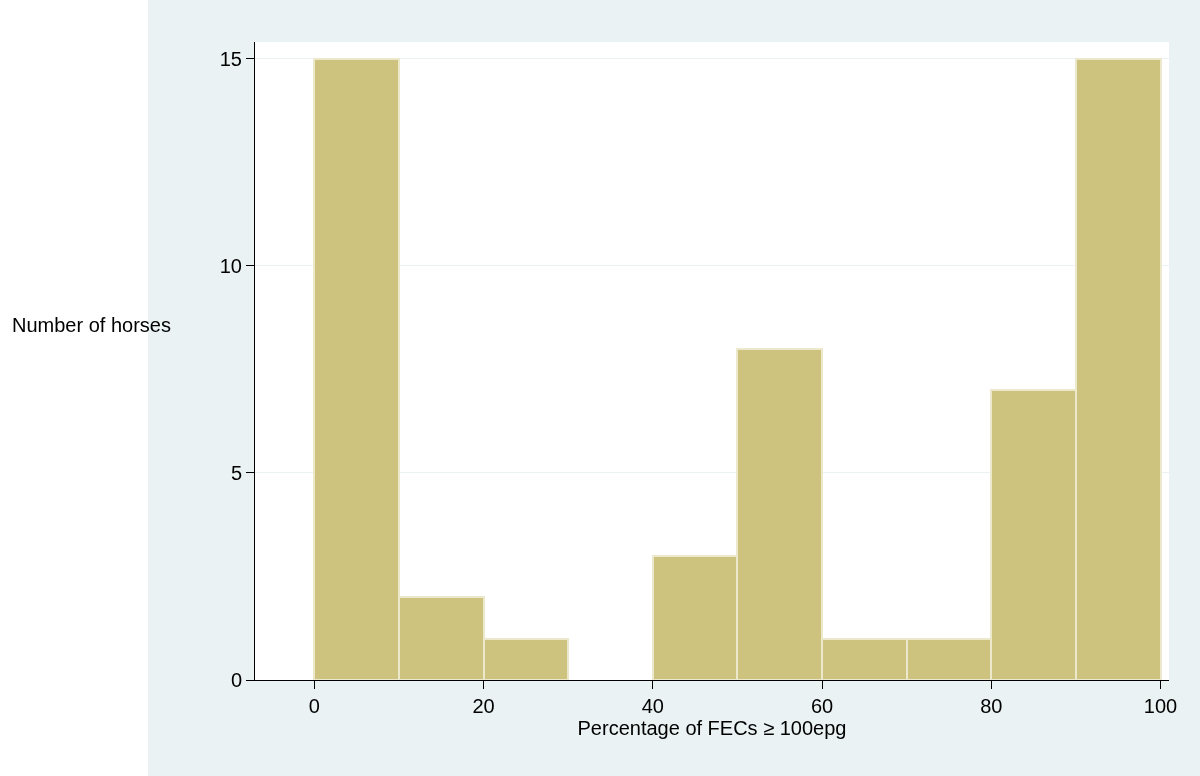 This screenshot has width=1200, height=776. I want to click on x-tick-label: 60, so click(822, 706).